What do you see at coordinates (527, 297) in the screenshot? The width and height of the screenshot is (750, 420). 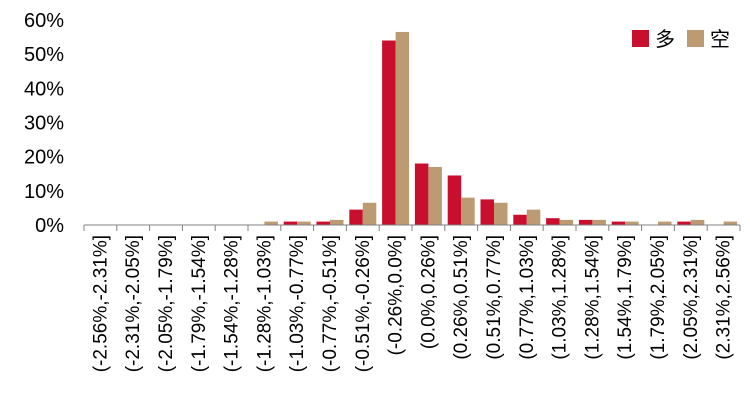 I see `x-tick-label: (0.77%,1.03%]` at bounding box center [527, 297].